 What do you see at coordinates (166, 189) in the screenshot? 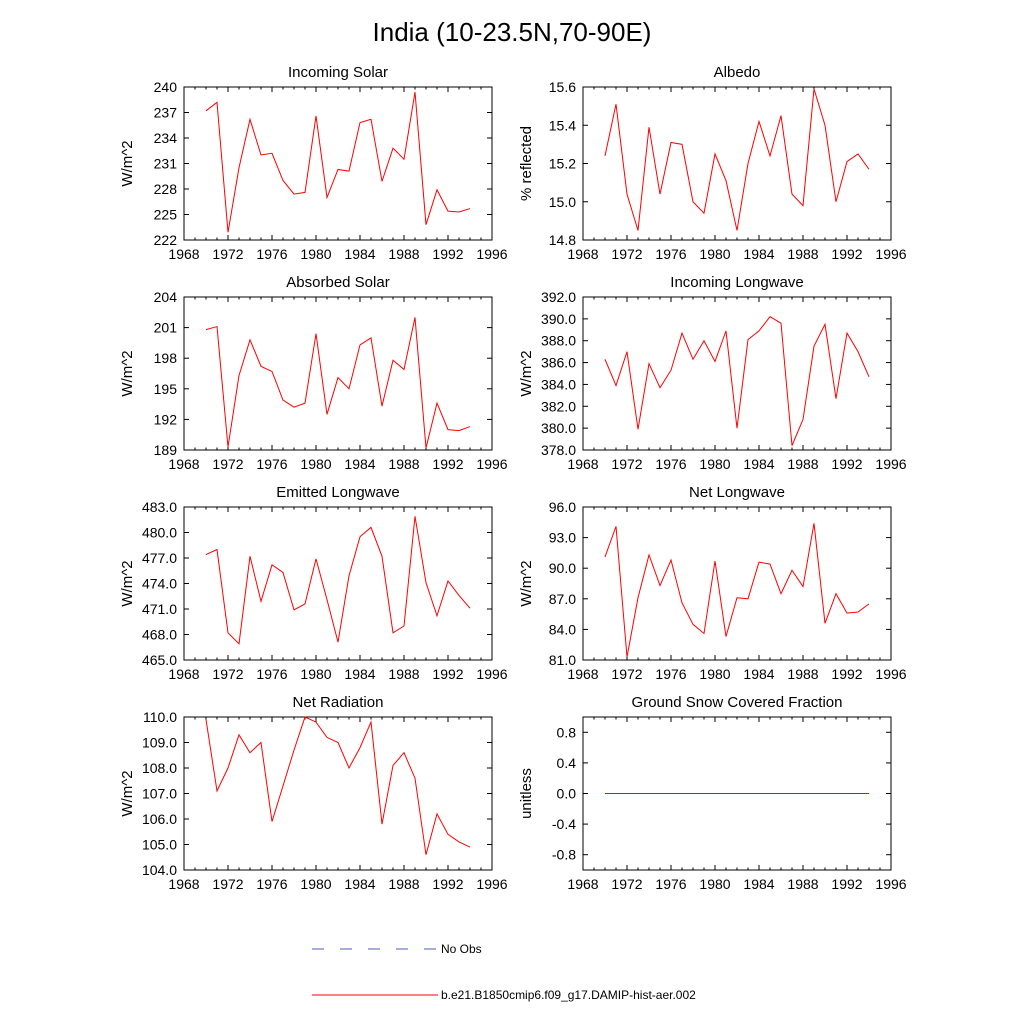
I see `y-tick-label: 228` at bounding box center [166, 189].